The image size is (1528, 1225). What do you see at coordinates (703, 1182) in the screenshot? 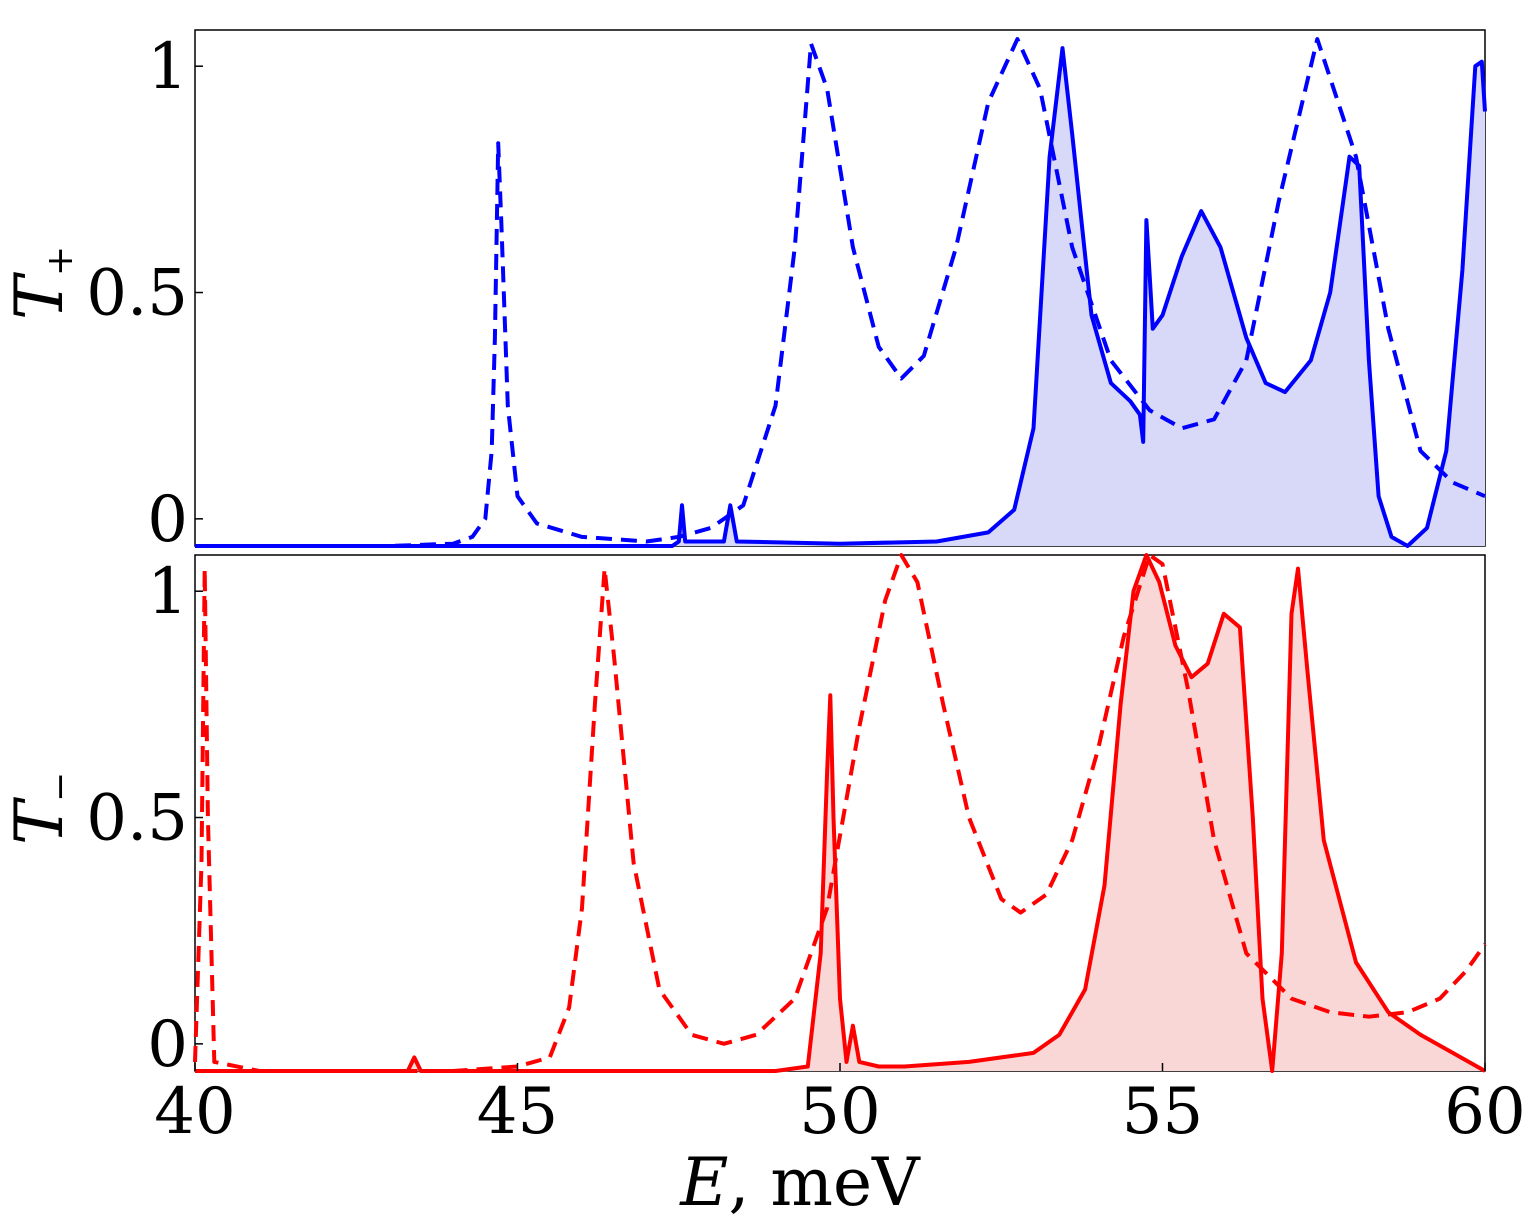
I see `x-axis-label-italic: E` at bounding box center [703, 1182].